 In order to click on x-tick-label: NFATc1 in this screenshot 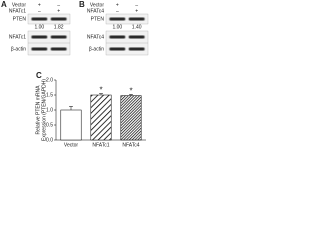, I will do `click(100, 145)`.